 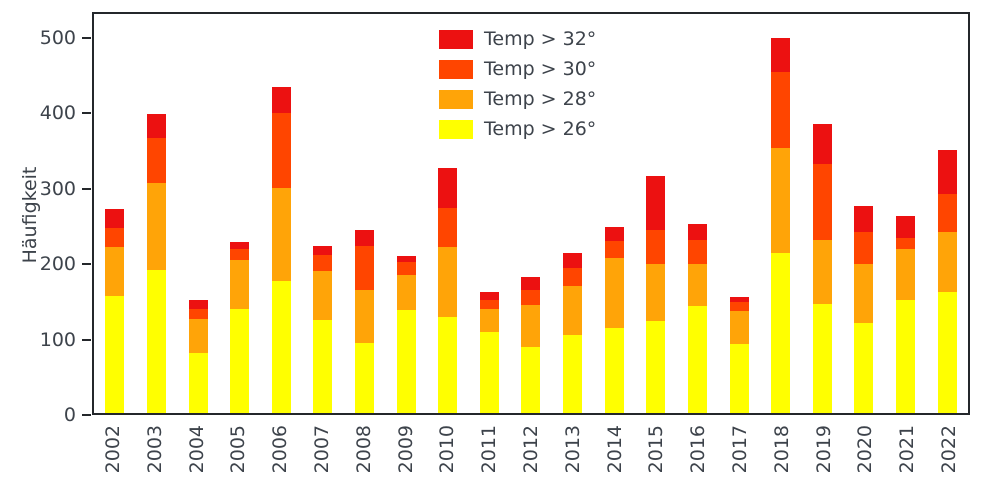 What do you see at coordinates (489, 458) in the screenshot?
I see `x-tick-slot: 2011` at bounding box center [489, 458].